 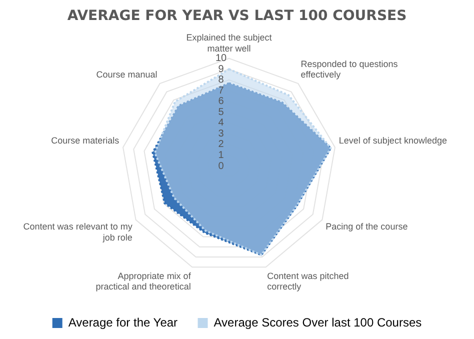 What do you see at coordinates (127, 75) in the screenshot?
I see `spoke-label: Course manual` at bounding box center [127, 75].